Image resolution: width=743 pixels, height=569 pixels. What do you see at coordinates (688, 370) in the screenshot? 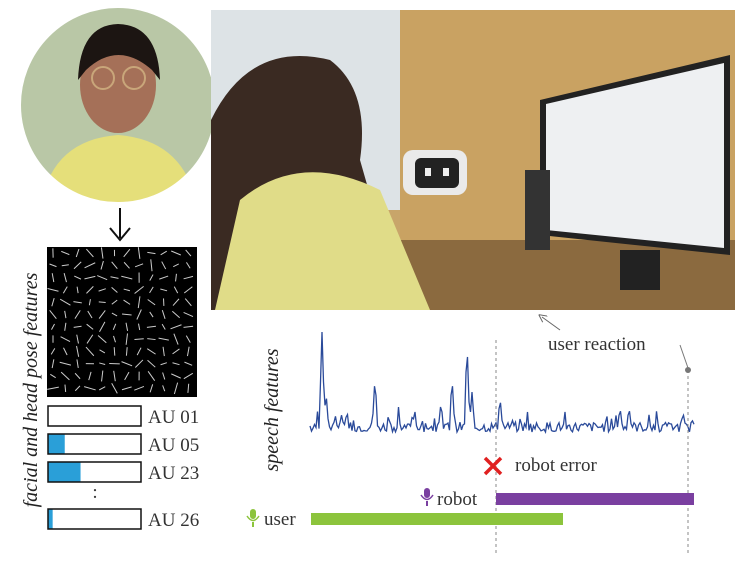
I see `reaction-dot` at bounding box center [688, 370].